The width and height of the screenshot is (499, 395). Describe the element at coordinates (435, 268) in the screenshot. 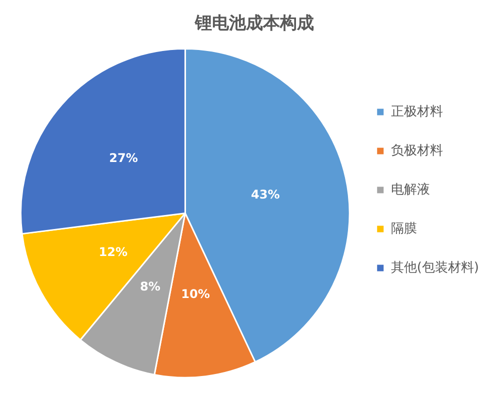

I see `legend-label: 其他(包装材料)` at that location.